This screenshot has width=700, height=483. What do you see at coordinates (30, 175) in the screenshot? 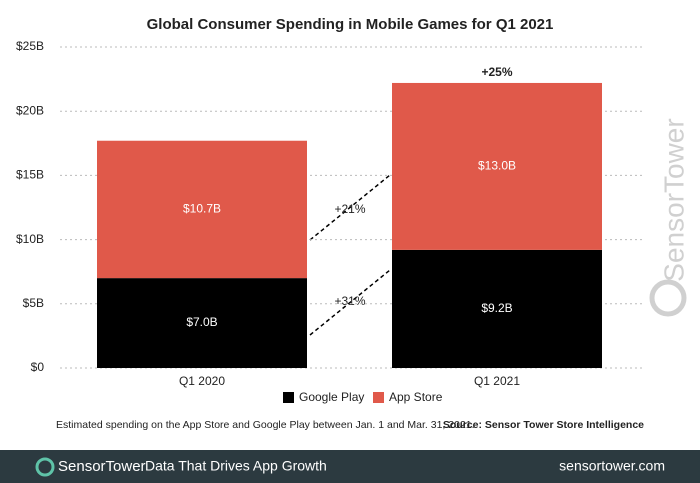
I see `y-tick-label: $15B` at bounding box center [30, 175].